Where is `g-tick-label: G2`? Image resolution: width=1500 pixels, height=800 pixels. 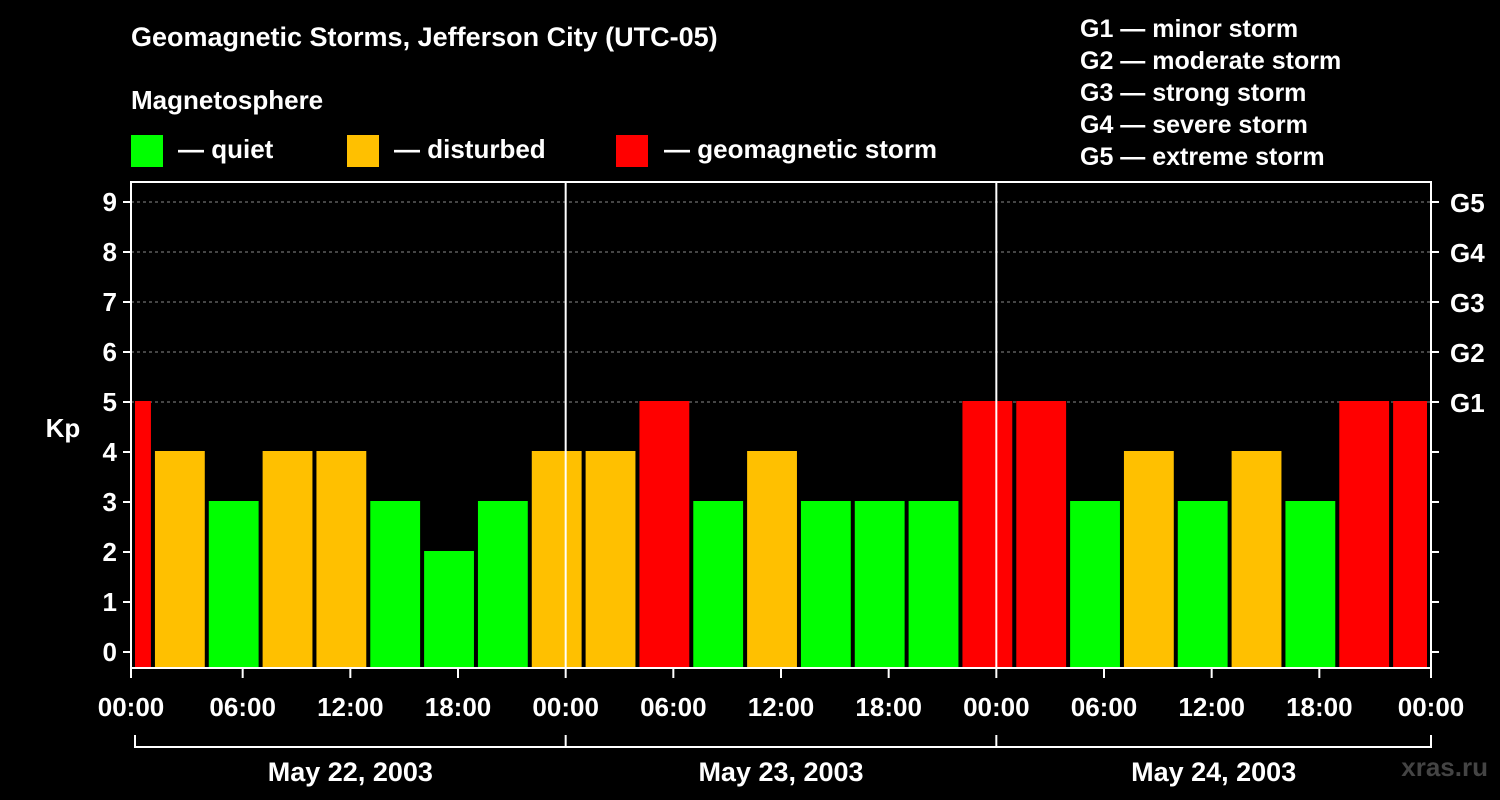
g-tick-label: G2 is located at coordinates (1467, 353).